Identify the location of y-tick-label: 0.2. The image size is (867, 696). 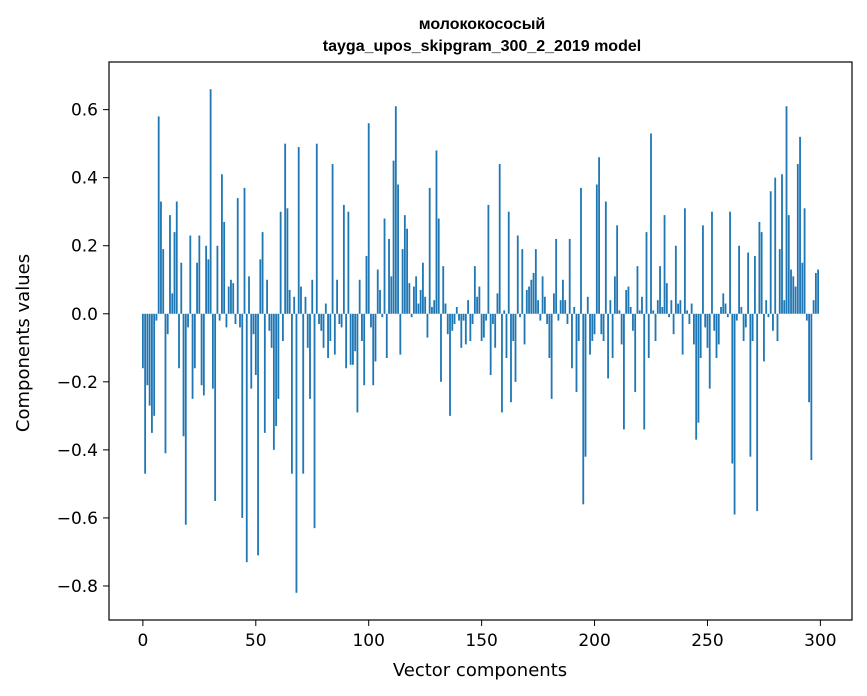
(84, 247).